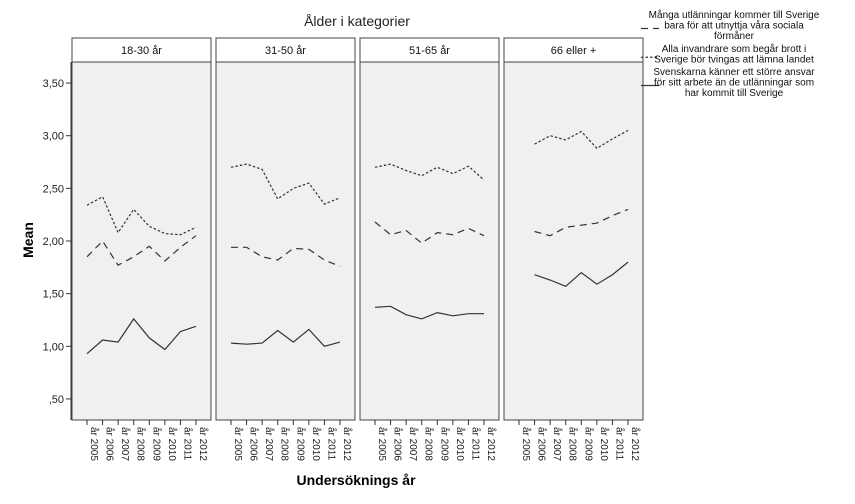 The height and width of the screenshot is (504, 855). I want to click on y-tick-label: 3,00, so click(53, 137).